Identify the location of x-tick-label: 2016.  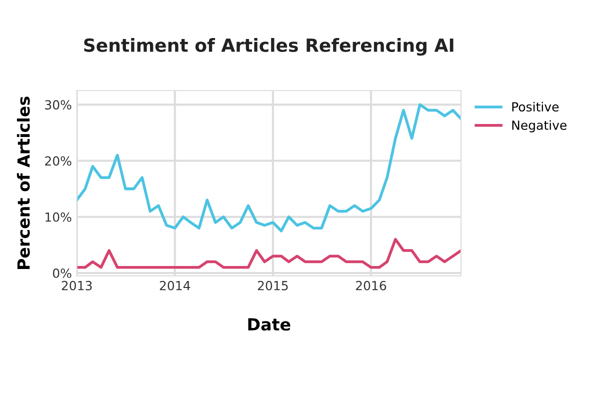
(371, 285).